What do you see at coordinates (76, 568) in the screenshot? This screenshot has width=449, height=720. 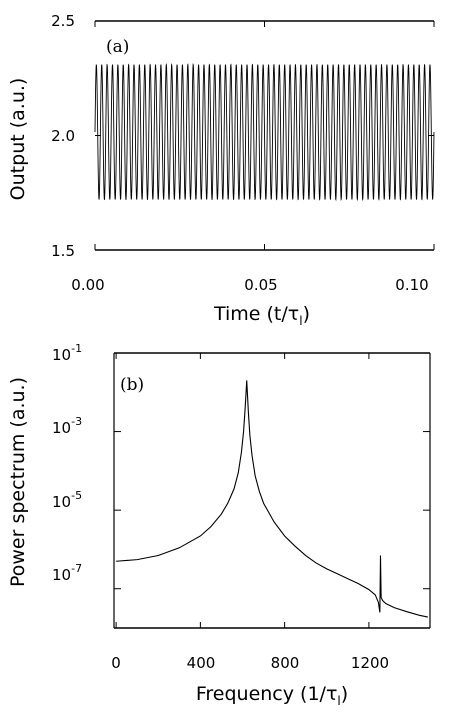 I see `y-tick-exponent: -7` at bounding box center [76, 568].